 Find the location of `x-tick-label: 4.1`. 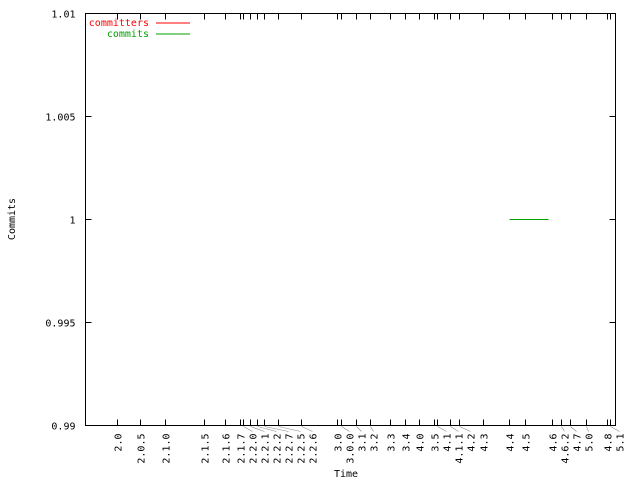

x-tick-label: 4.1 is located at coordinates (448, 443).